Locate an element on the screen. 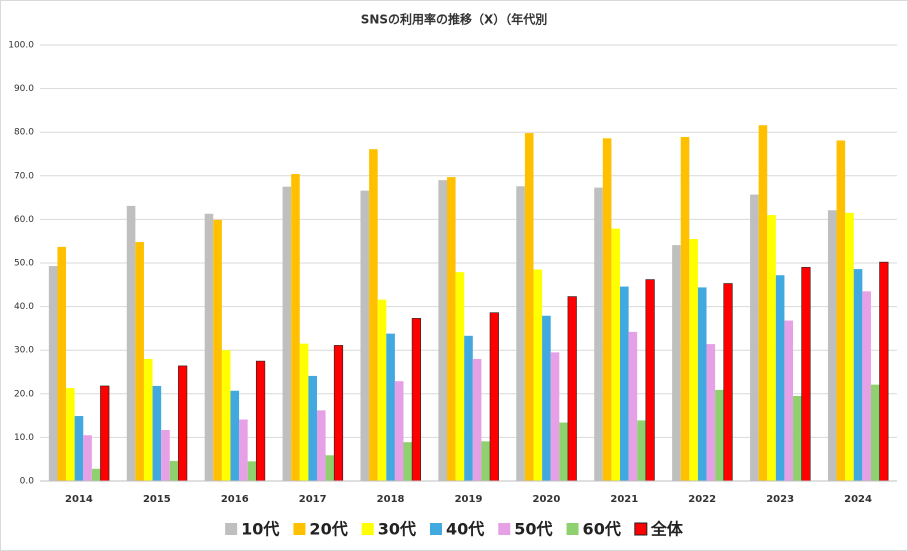 This screenshot has height=551, width=908. x-tick-label: 2014 is located at coordinates (79, 499).